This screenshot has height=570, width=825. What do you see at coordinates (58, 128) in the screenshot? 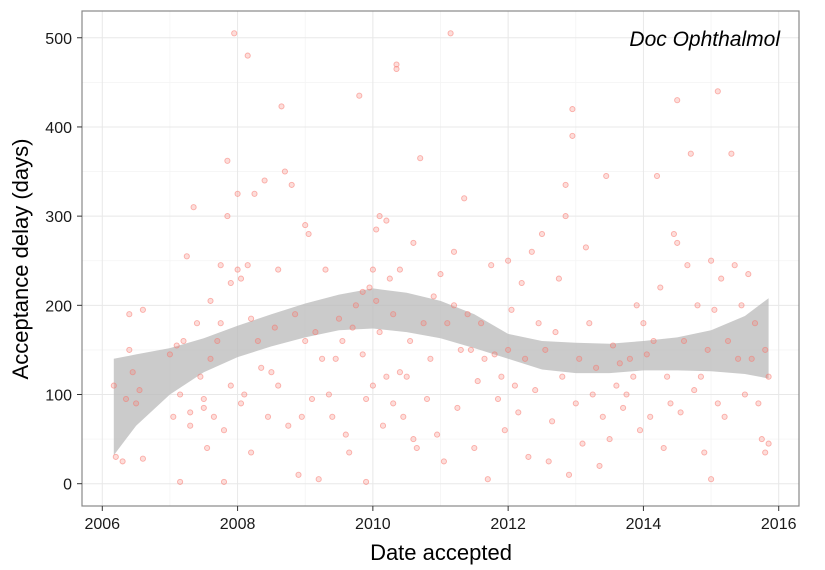
I see `y-tick-label: 400` at bounding box center [58, 128].